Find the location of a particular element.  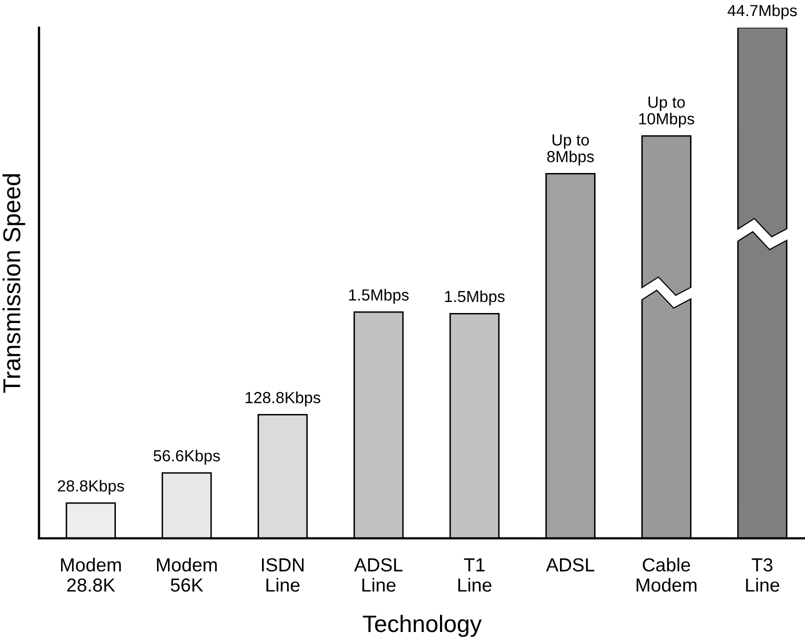

x-tick-label: Modem 56K is located at coordinates (187, 575).